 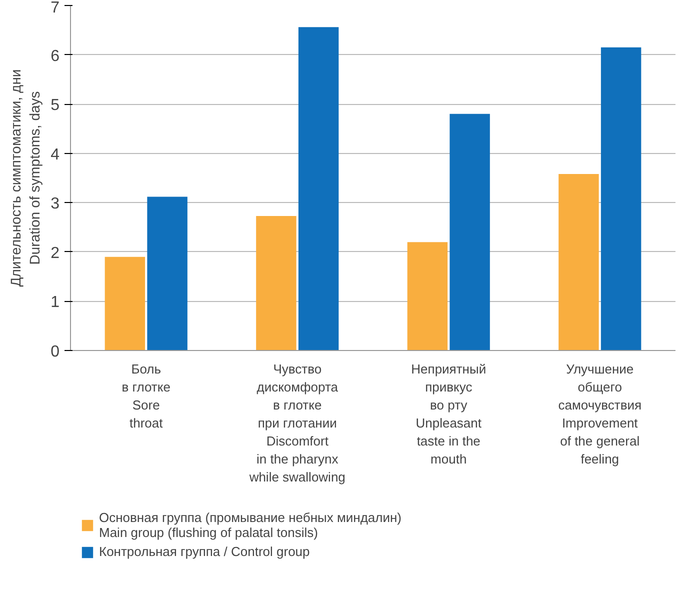 I want to click on y-tick-label: 4, so click(x=55, y=155).